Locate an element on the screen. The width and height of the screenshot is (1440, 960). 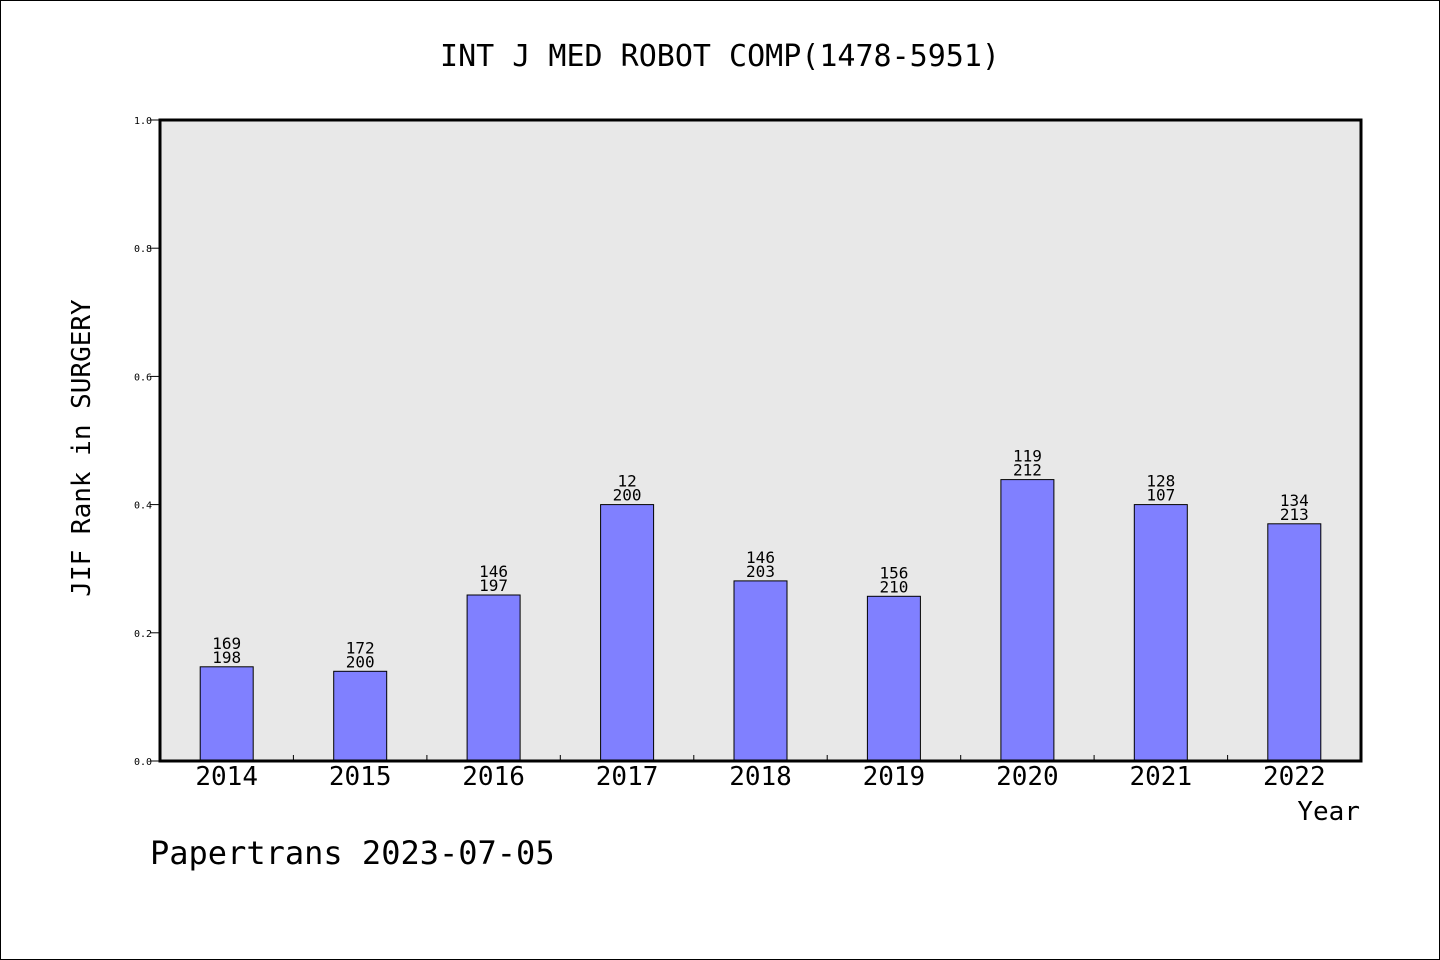
bar-label-bottom-2015: 200 is located at coordinates (360, 661).